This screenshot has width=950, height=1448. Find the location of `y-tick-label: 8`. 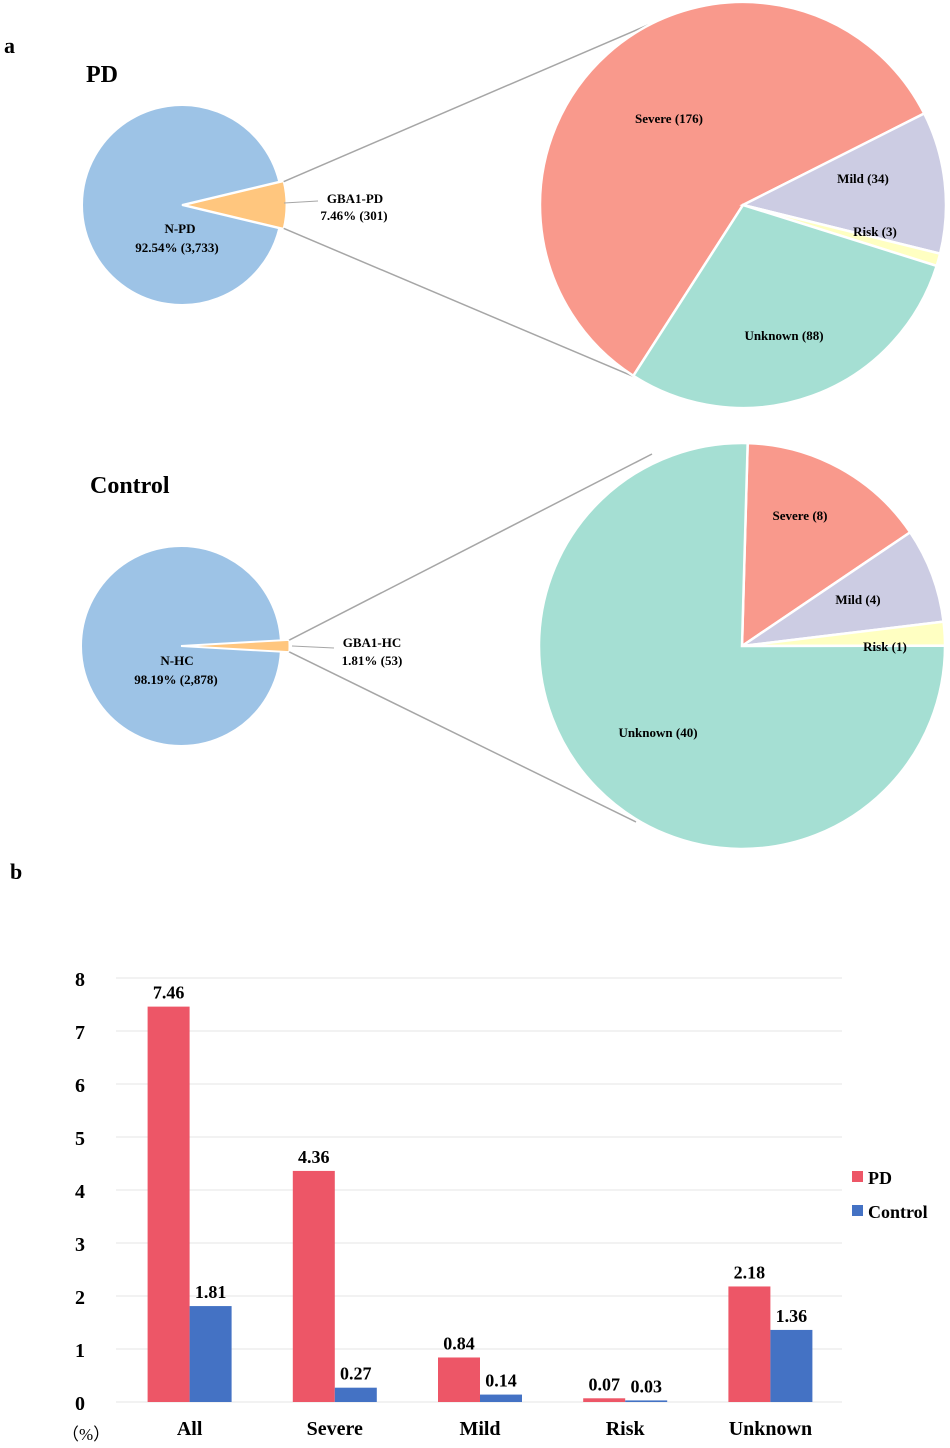

y-tick-label: 8 is located at coordinates (80, 980).